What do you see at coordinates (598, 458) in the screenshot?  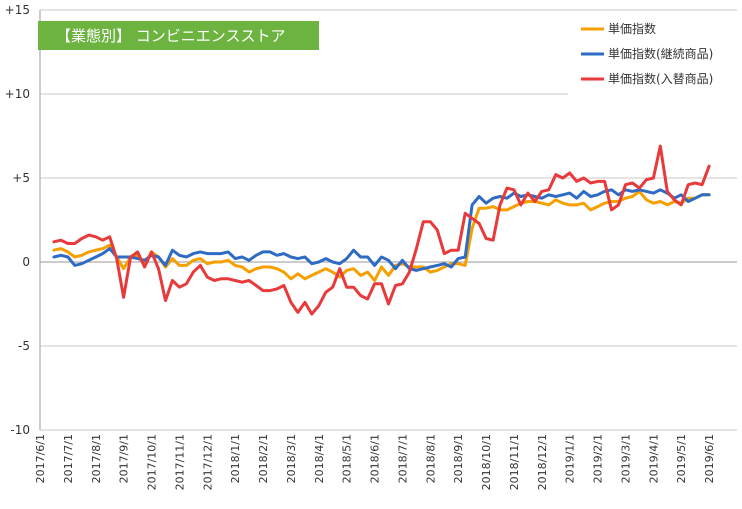 I see `x-tick-label: 2019/2/1` at bounding box center [598, 458].